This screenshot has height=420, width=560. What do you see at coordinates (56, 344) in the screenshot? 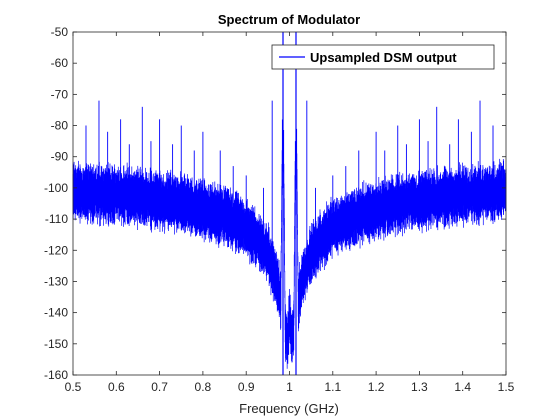
I see `y-tick-label-10: -150` at bounding box center [56, 344].